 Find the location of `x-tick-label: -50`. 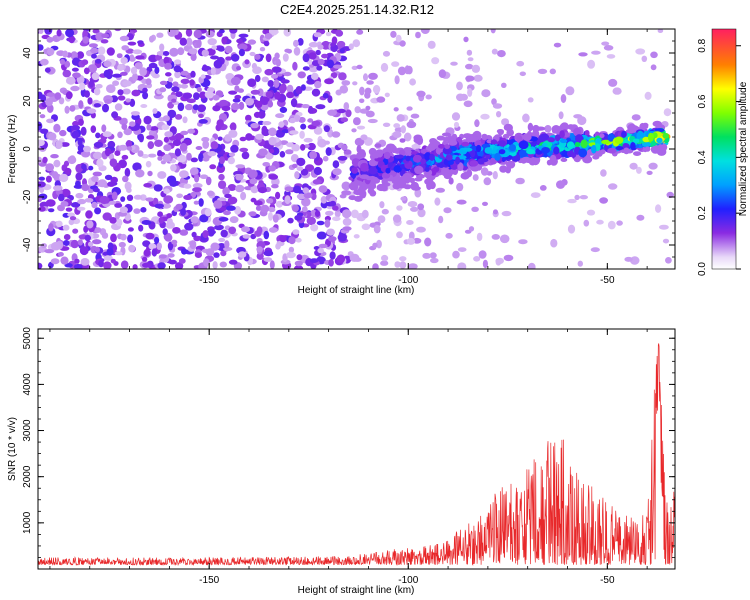

x-tick-label: -50 is located at coordinates (607, 580).